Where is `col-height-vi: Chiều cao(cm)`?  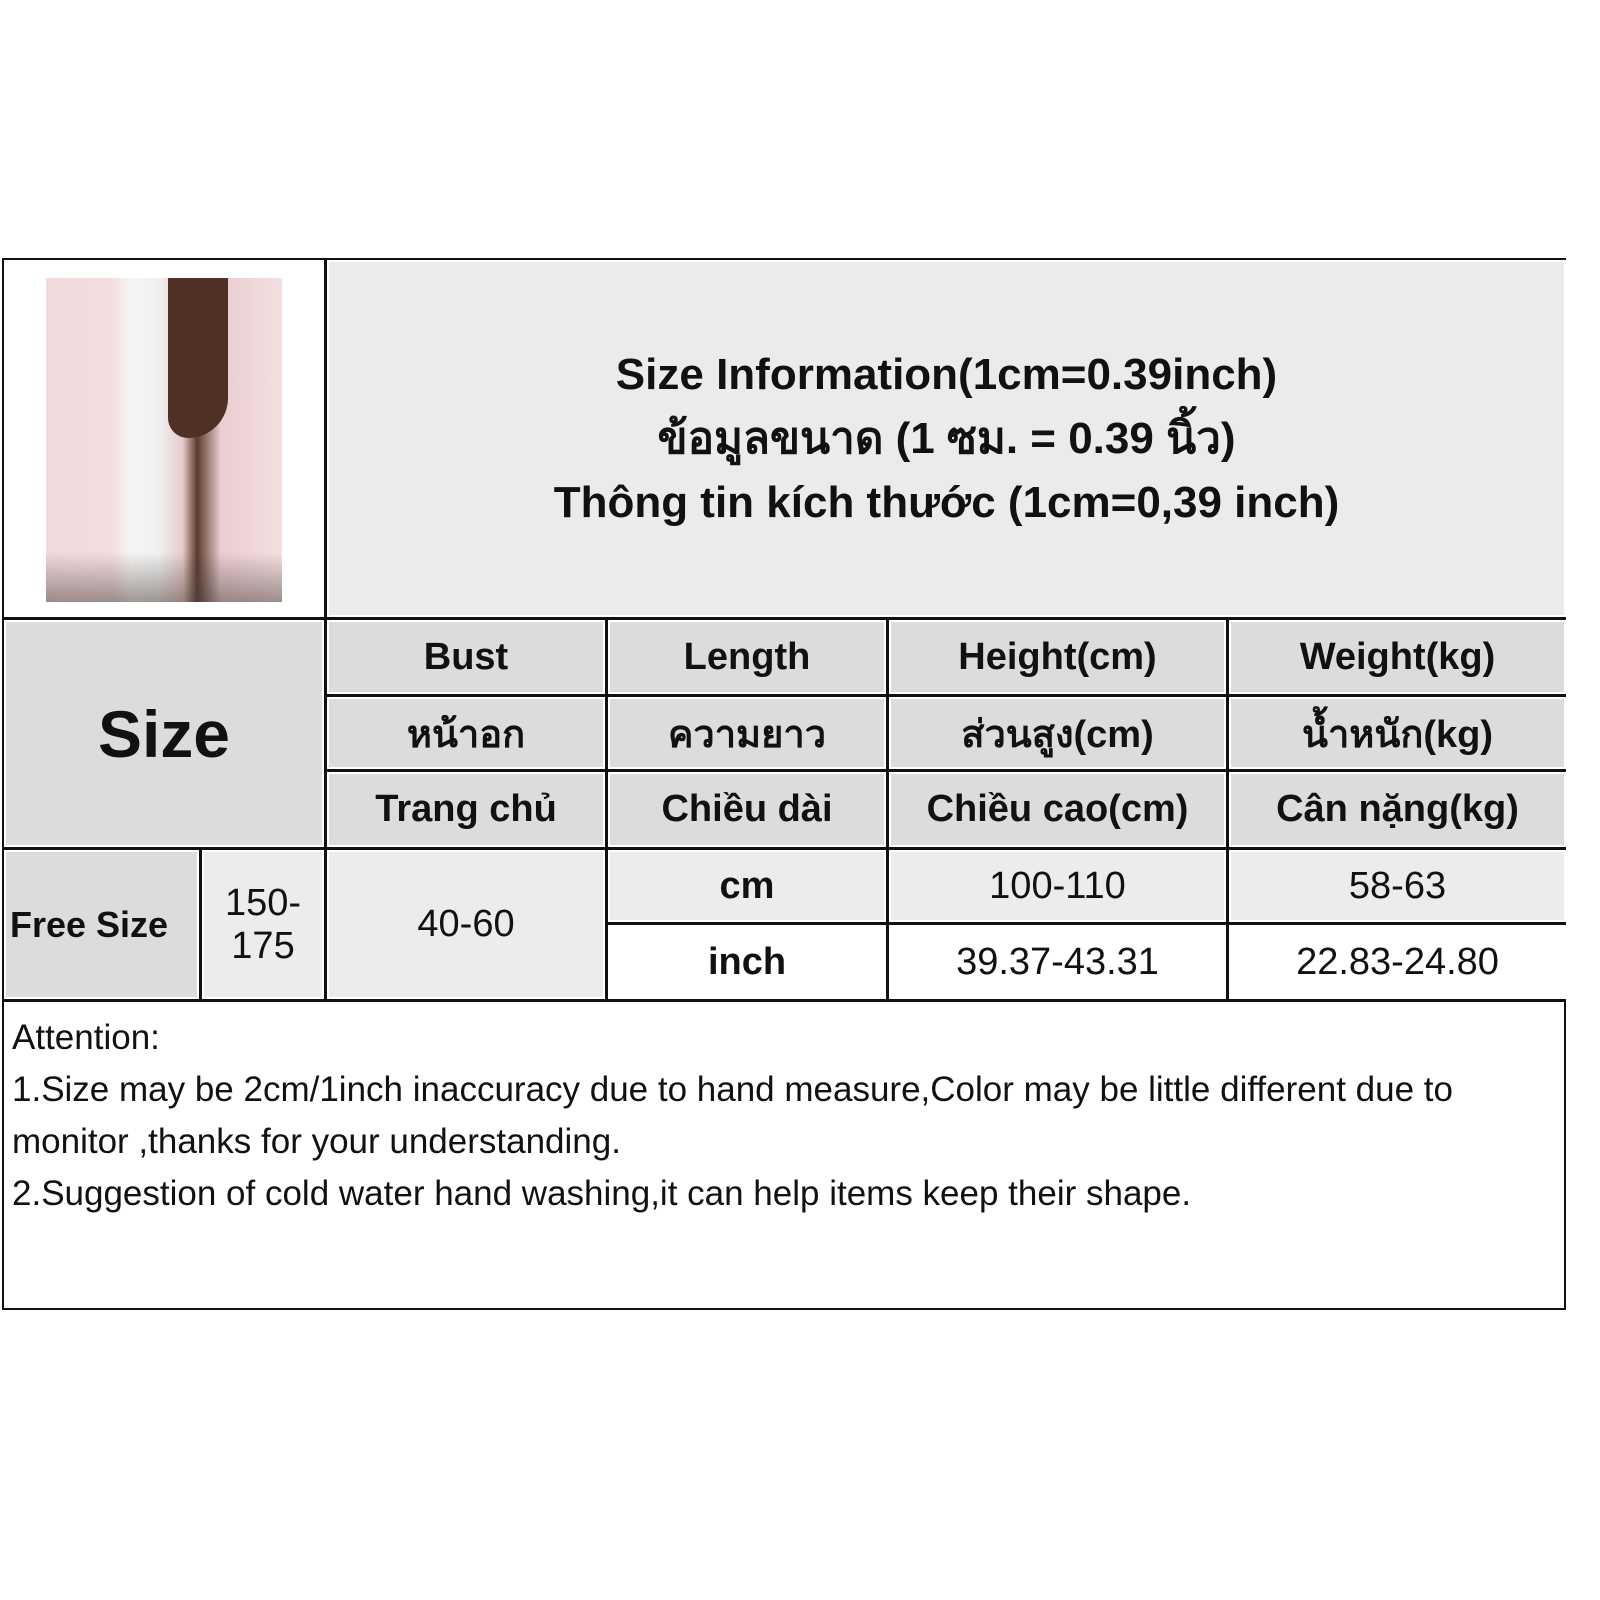 col-height-vi: Chiều cao(cm) is located at coordinates (1057, 809).